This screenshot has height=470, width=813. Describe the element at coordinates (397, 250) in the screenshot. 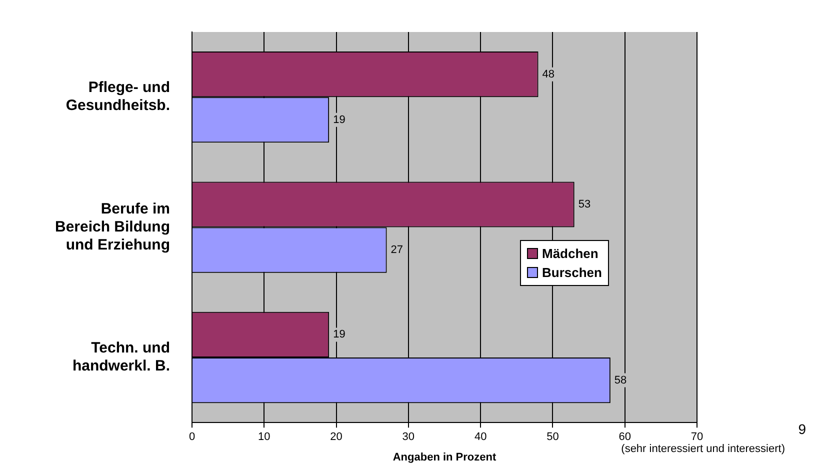

I see `data-label: 27` at that location.